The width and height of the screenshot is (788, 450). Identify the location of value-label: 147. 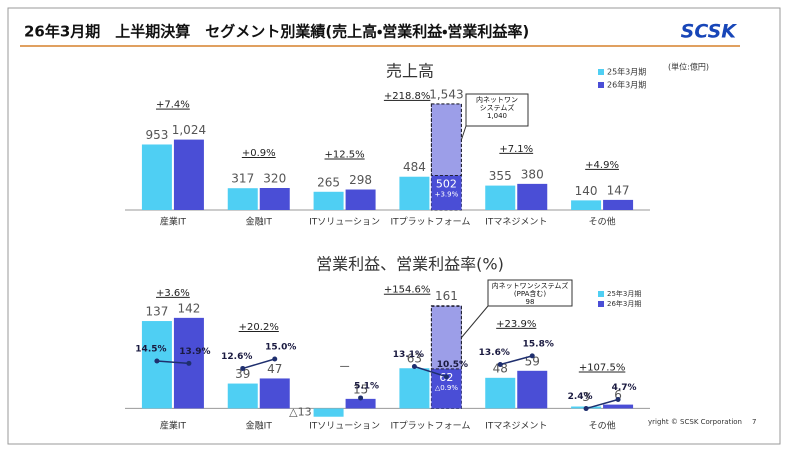
(618, 190).